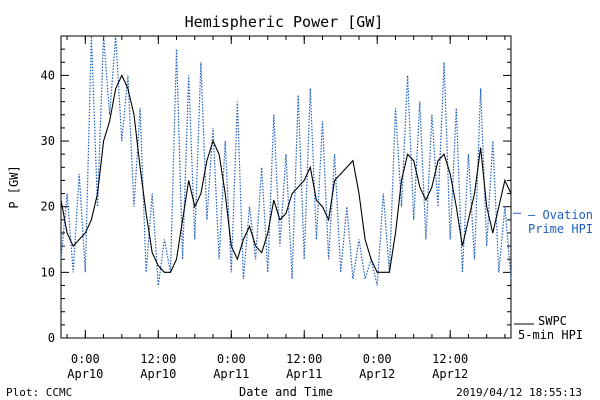 The height and width of the screenshot is (400, 600). Describe the element at coordinates (560, 215) in the screenshot. I see `legend-ovation-line1: — Ovation` at that location.